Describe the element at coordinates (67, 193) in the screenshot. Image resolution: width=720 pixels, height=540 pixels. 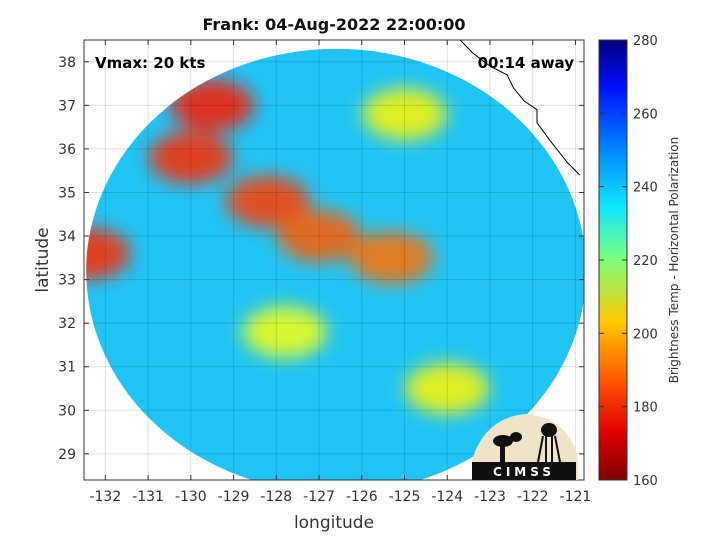
I see `y-tick-label: 35` at that location.